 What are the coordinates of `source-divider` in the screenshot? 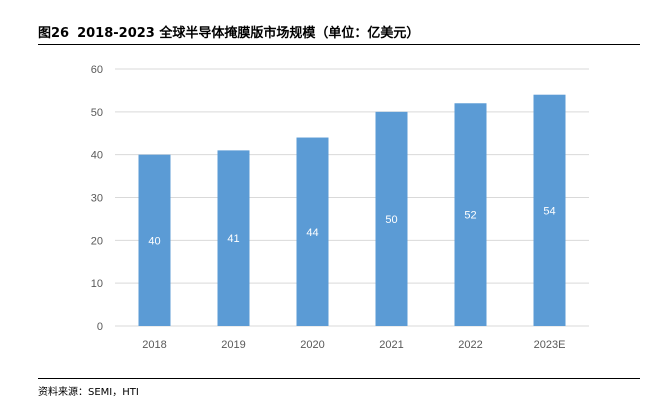 It's located at (339, 378).